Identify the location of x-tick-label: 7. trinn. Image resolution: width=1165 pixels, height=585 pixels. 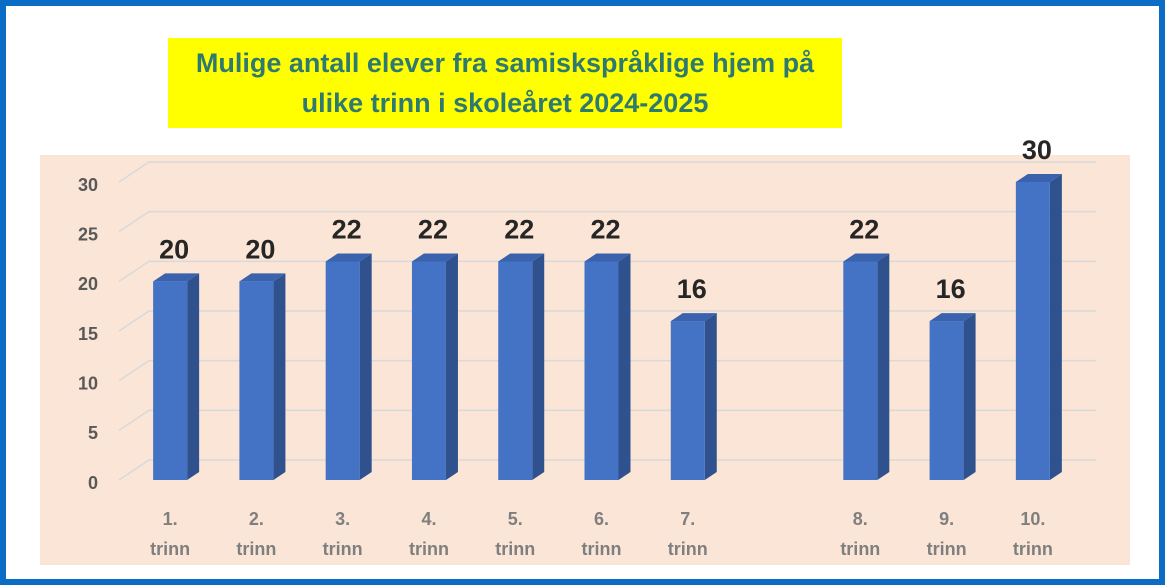
(688, 534).